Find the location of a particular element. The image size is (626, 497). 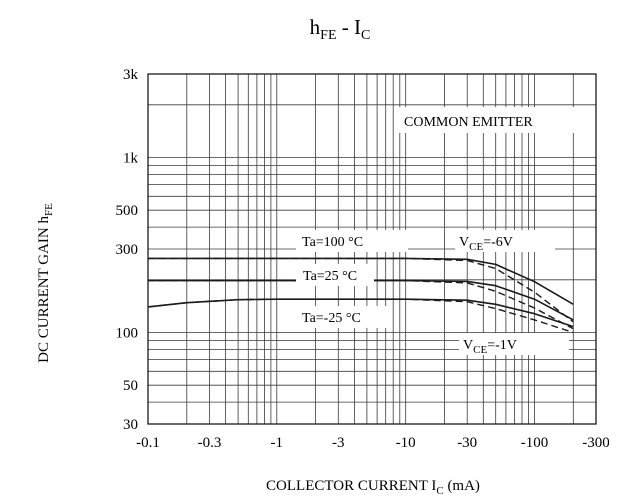

svg-text: COMMON EMITTER is located at coordinates (468, 122).